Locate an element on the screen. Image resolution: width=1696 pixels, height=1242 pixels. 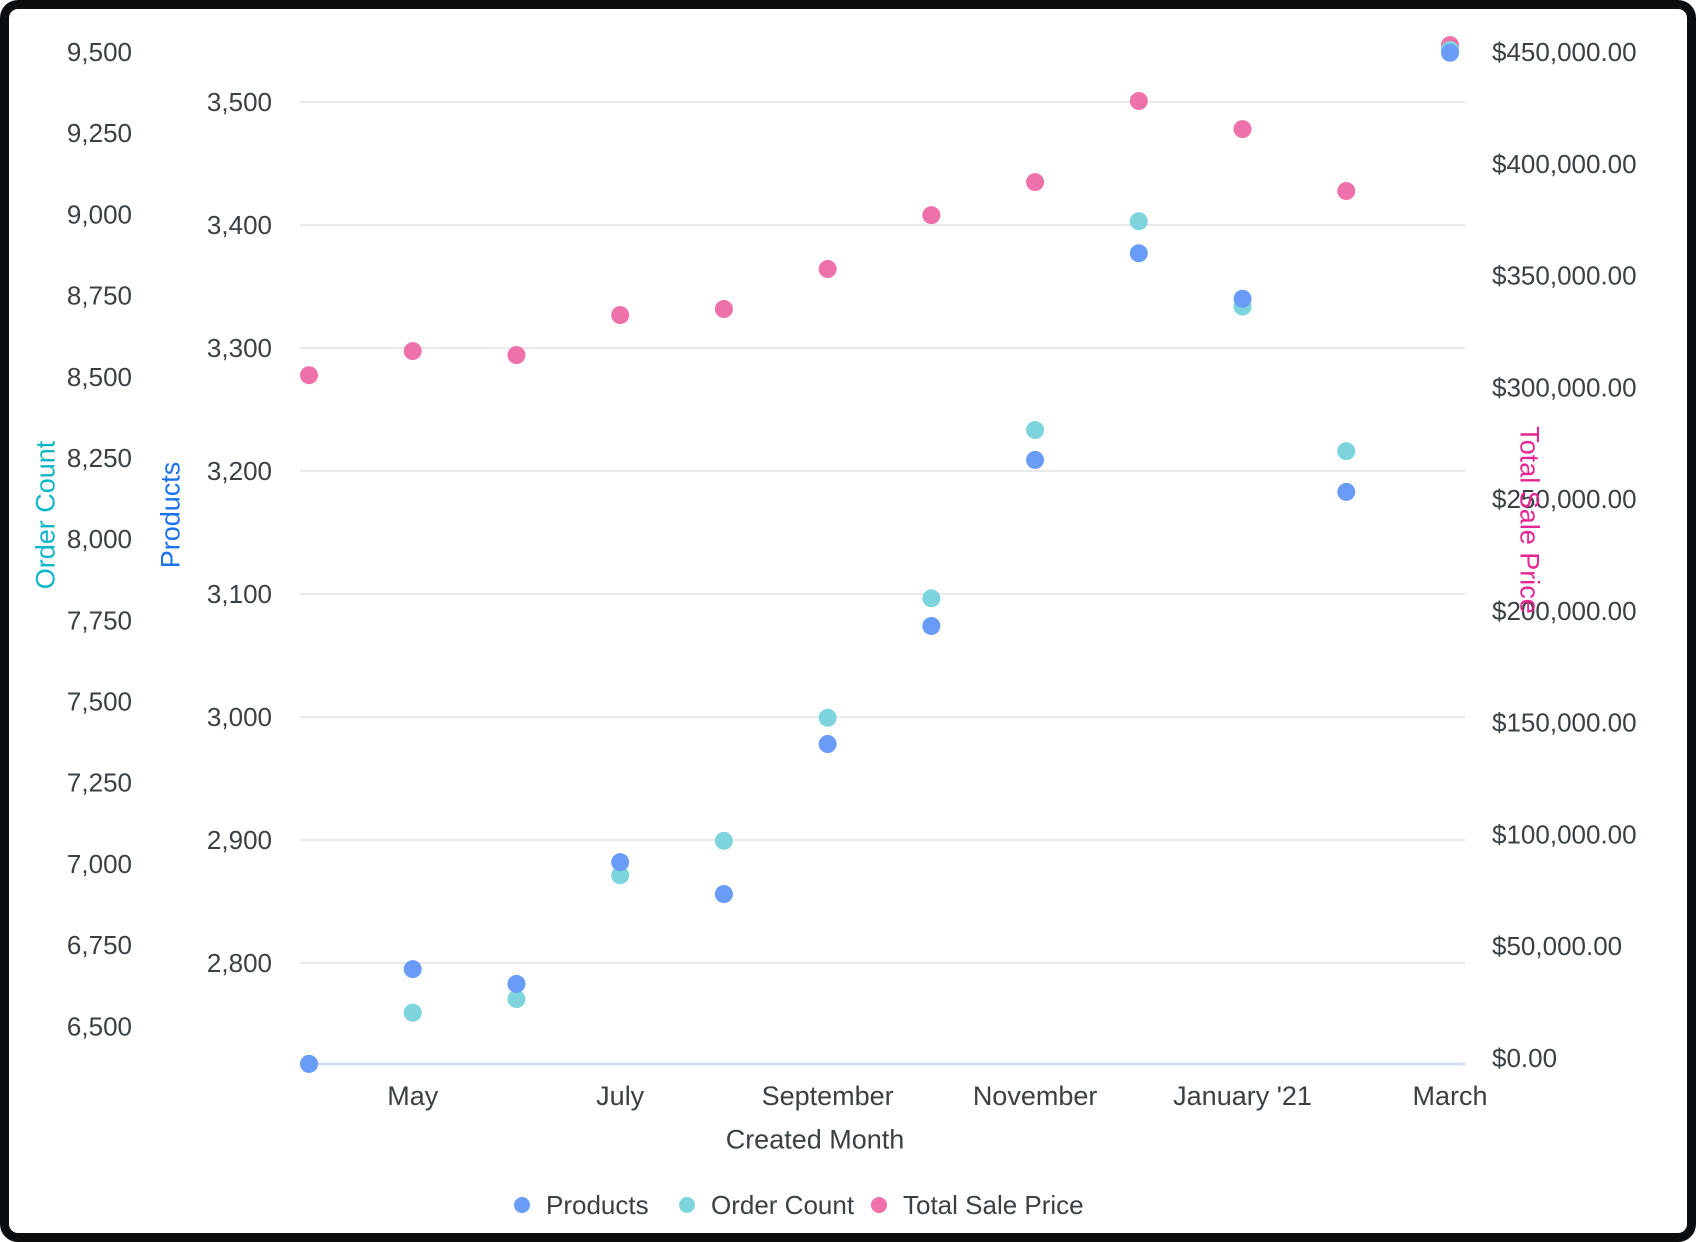
products-tick-label: 3,000 is located at coordinates (239, 717).